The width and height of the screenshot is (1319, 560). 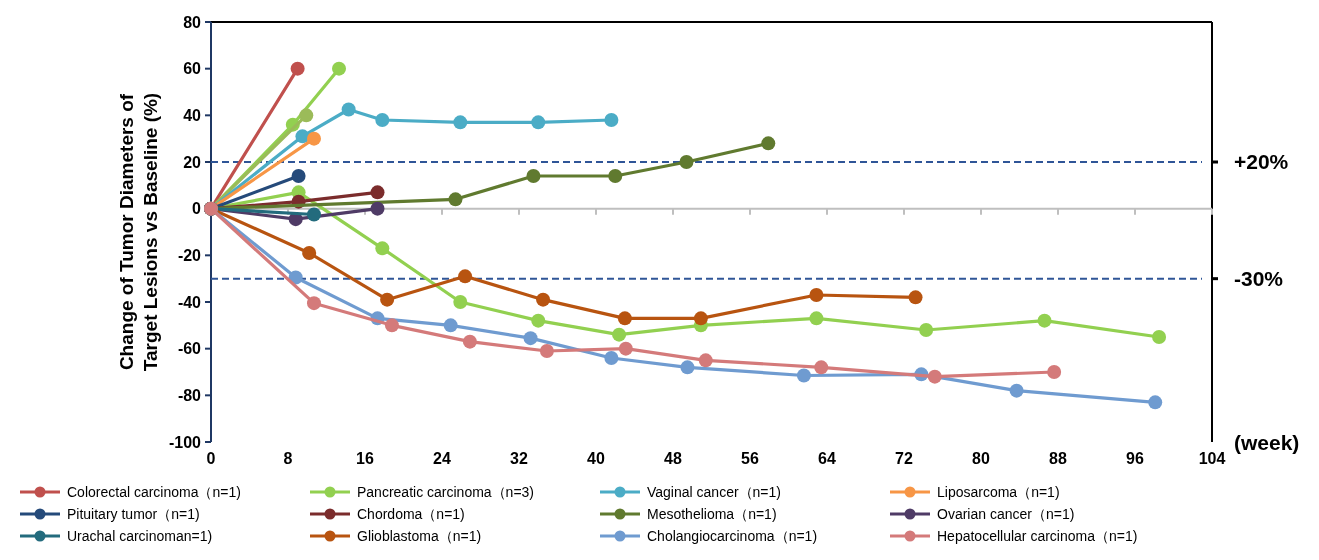 I want to click on y-tick-label: 20, so click(x=192, y=162).